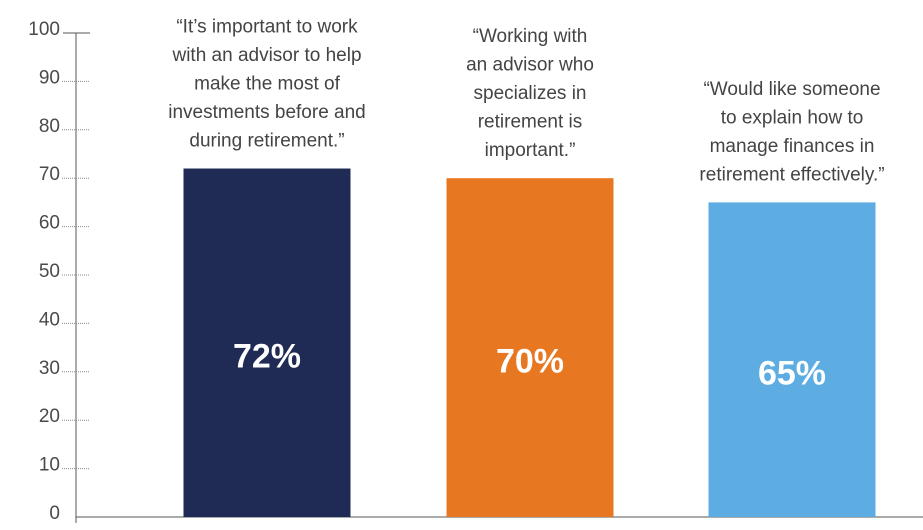 Image resolution: width=923 pixels, height=530 pixels. What do you see at coordinates (267, 357) in the screenshot?
I see `value-label: 72%` at bounding box center [267, 357].